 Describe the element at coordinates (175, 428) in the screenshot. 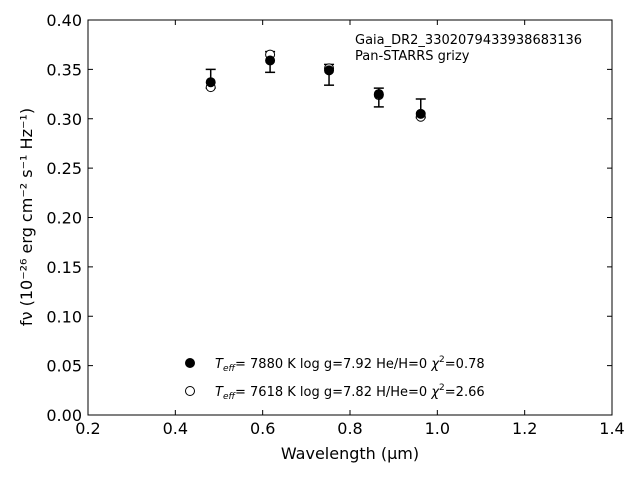

I see `x-tick-label: 0.4` at that location.